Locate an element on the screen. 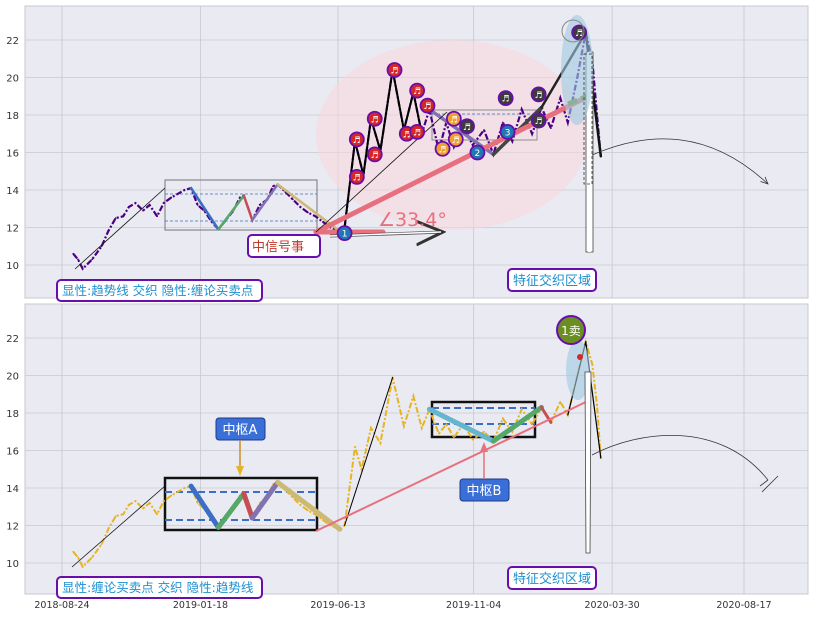 The image size is (813, 617). bottom-trendline is located at coordinates (453, 465).